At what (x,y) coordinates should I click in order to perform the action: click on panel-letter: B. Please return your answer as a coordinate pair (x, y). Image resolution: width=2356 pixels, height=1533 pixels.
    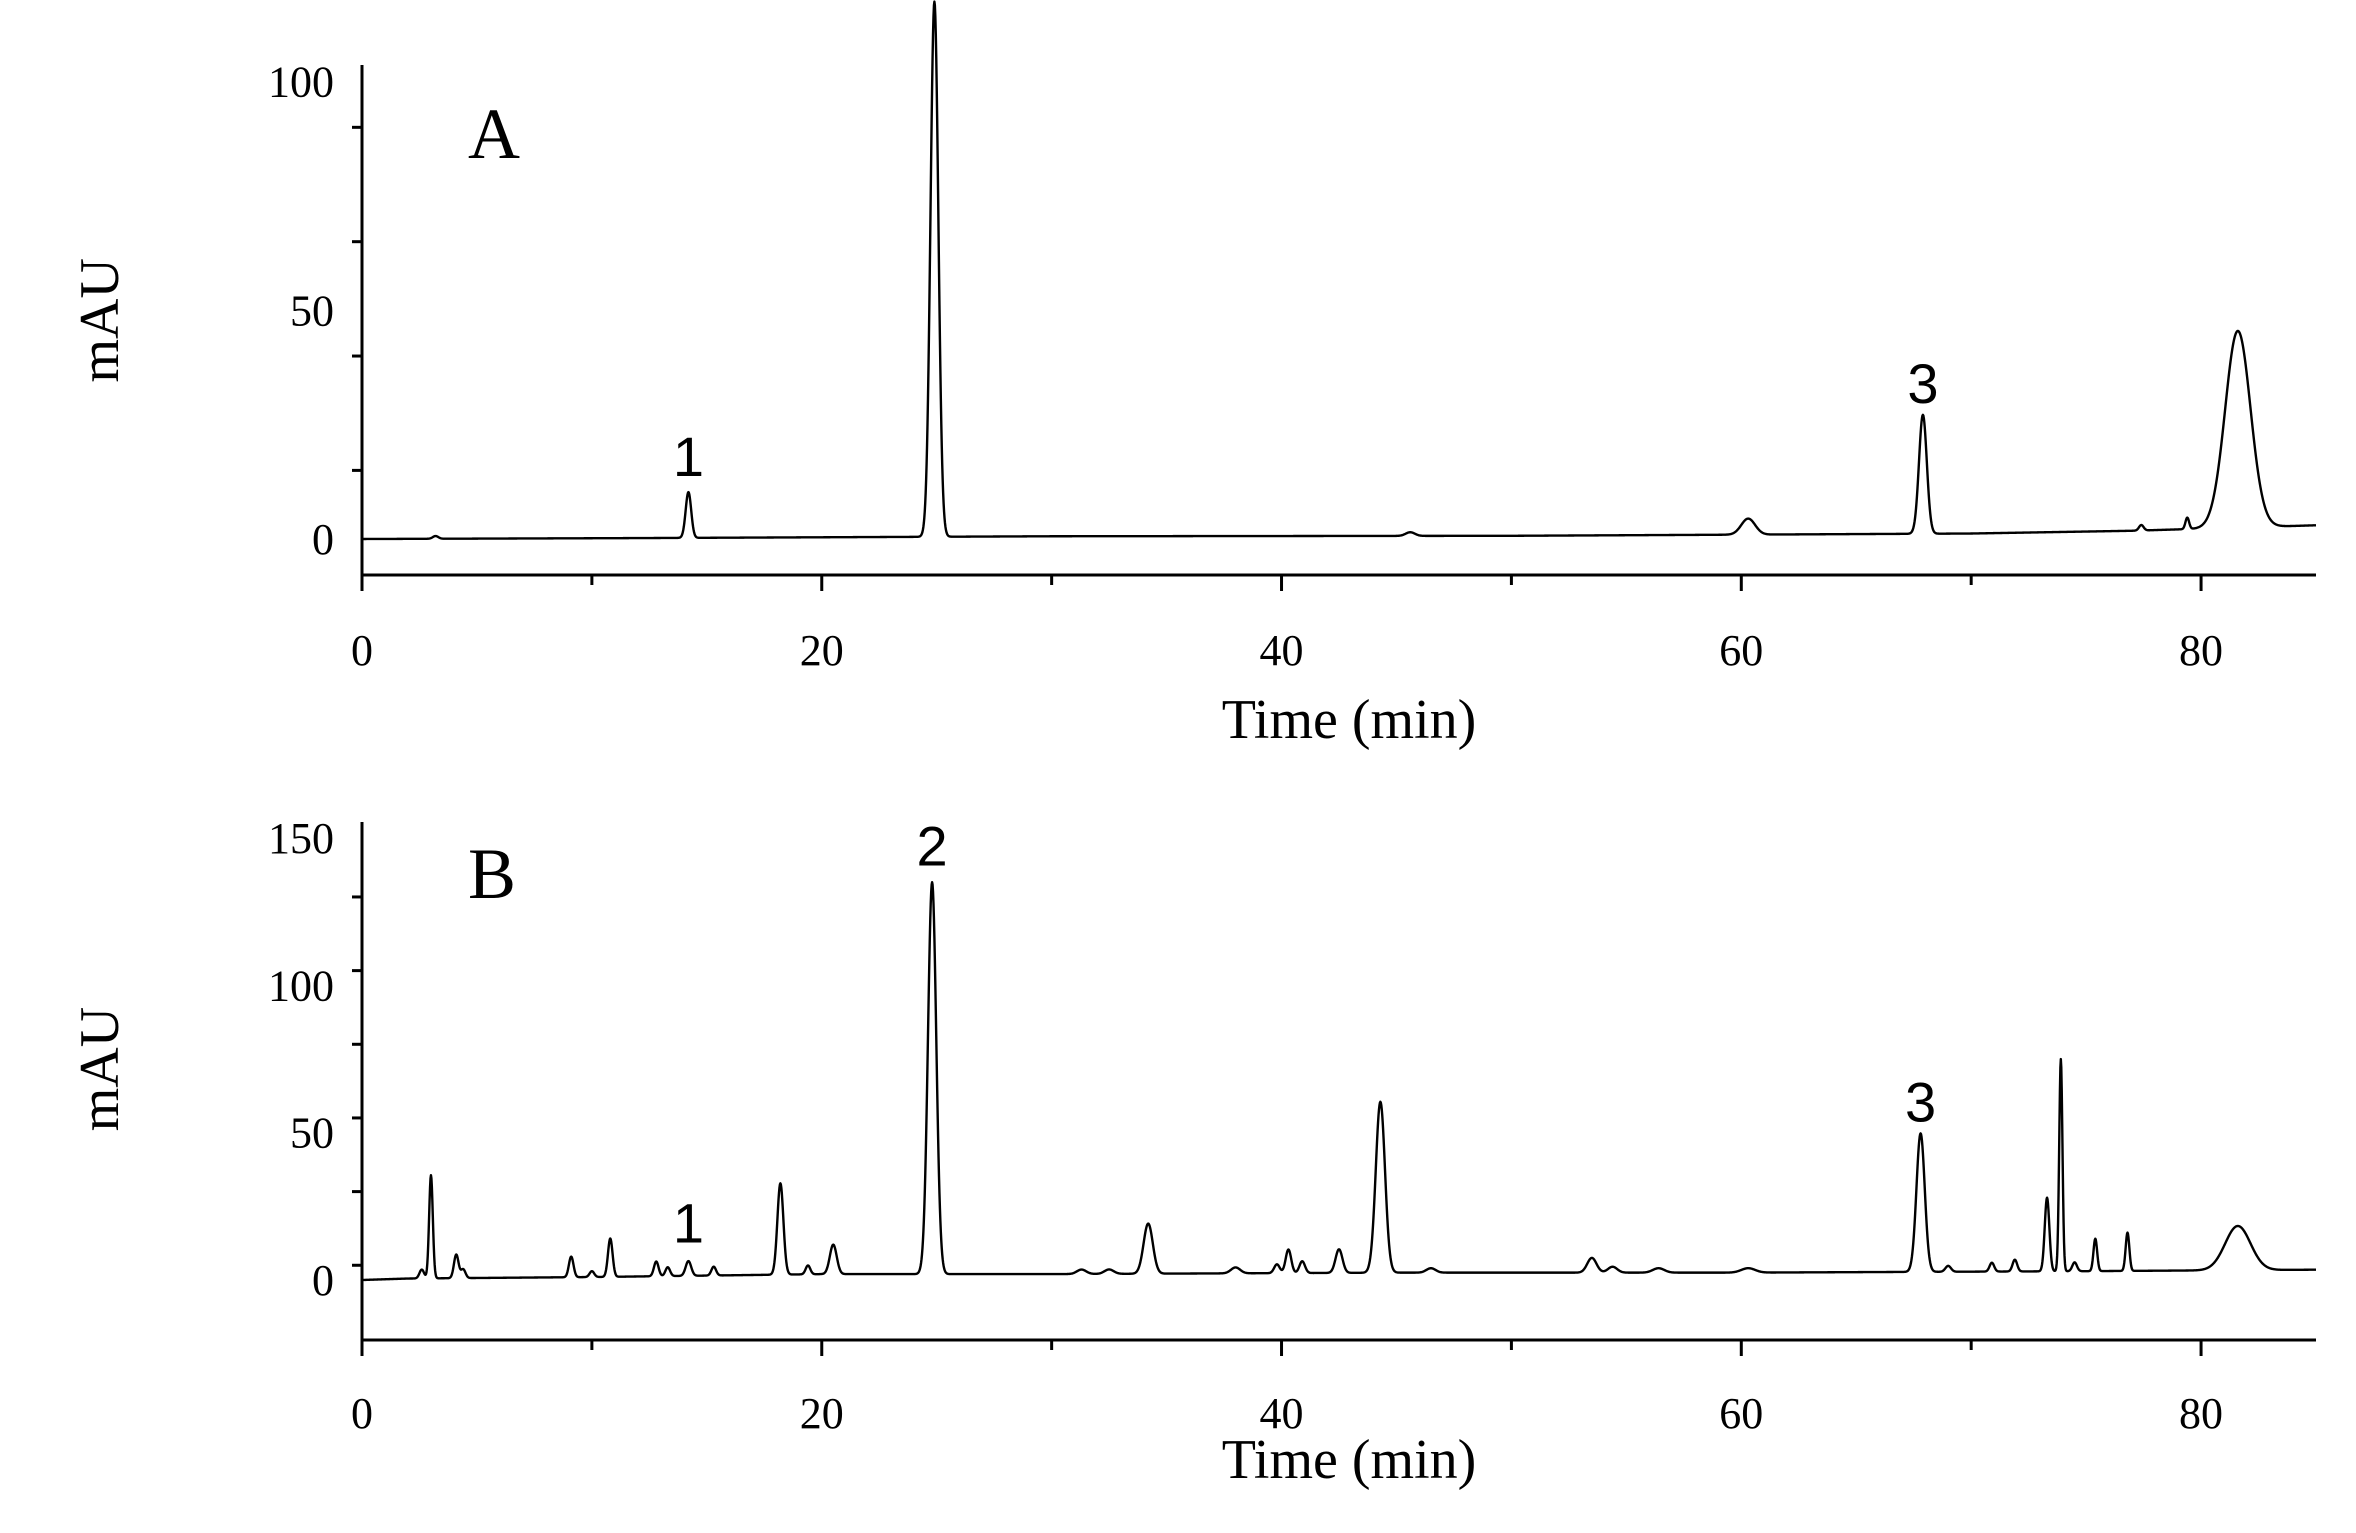
    Looking at the image, I should click on (492, 874).